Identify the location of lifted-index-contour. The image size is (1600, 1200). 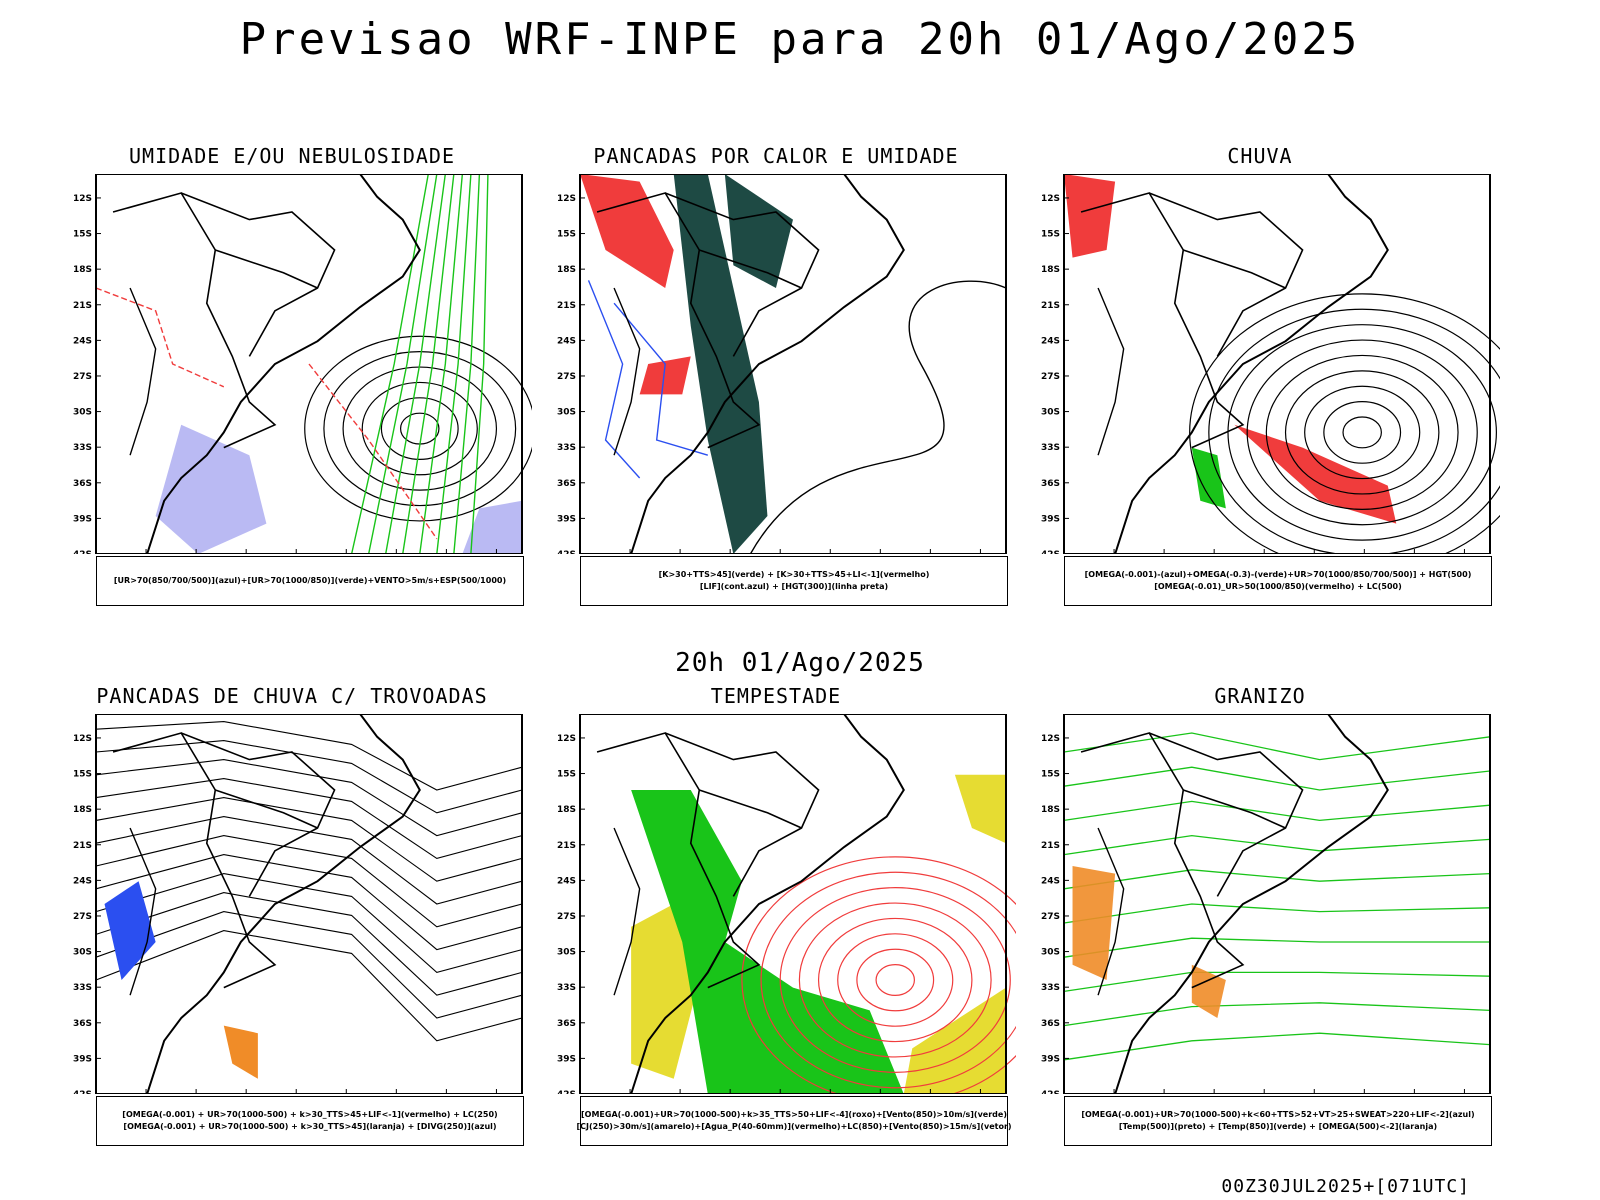
(660, 379).